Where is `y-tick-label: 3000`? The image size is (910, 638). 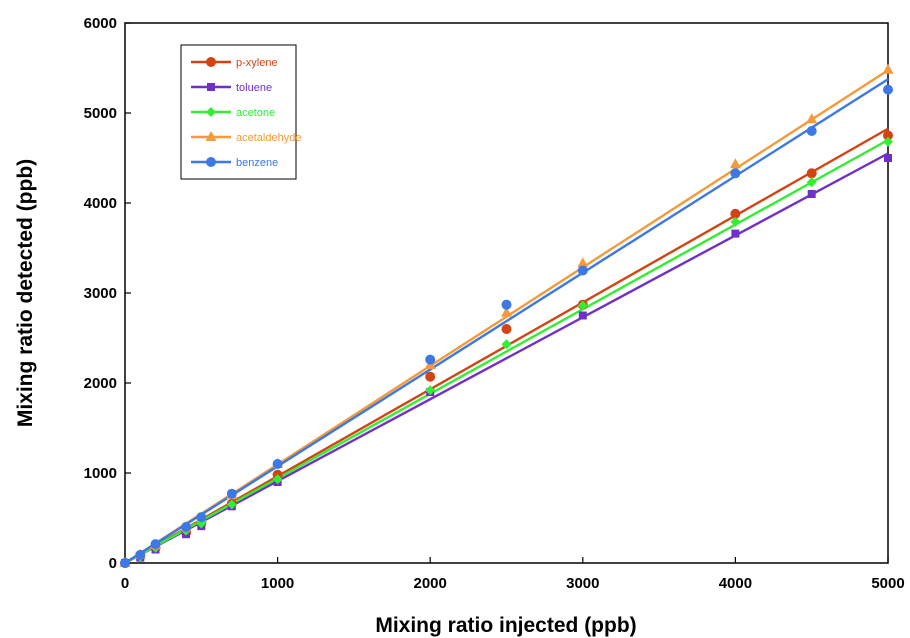
y-tick-label: 3000 is located at coordinates (100, 293).